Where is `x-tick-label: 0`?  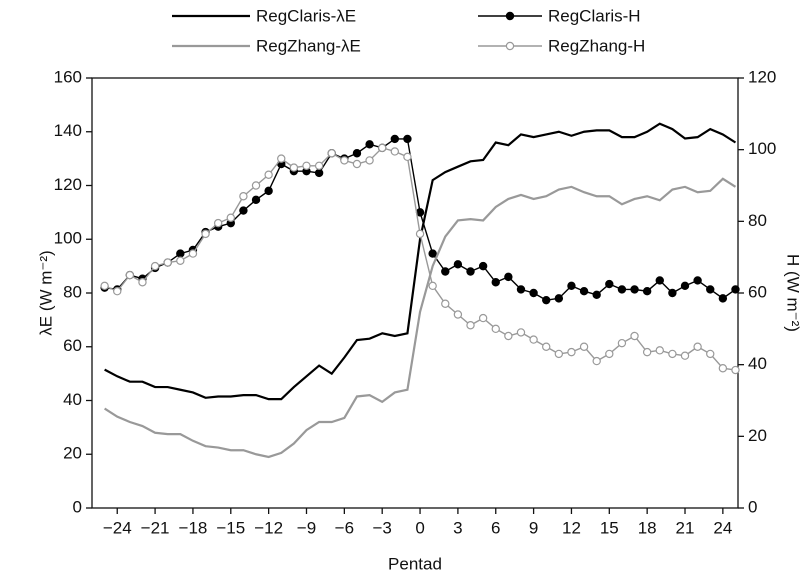
x-tick-label: 0 is located at coordinates (419, 527).